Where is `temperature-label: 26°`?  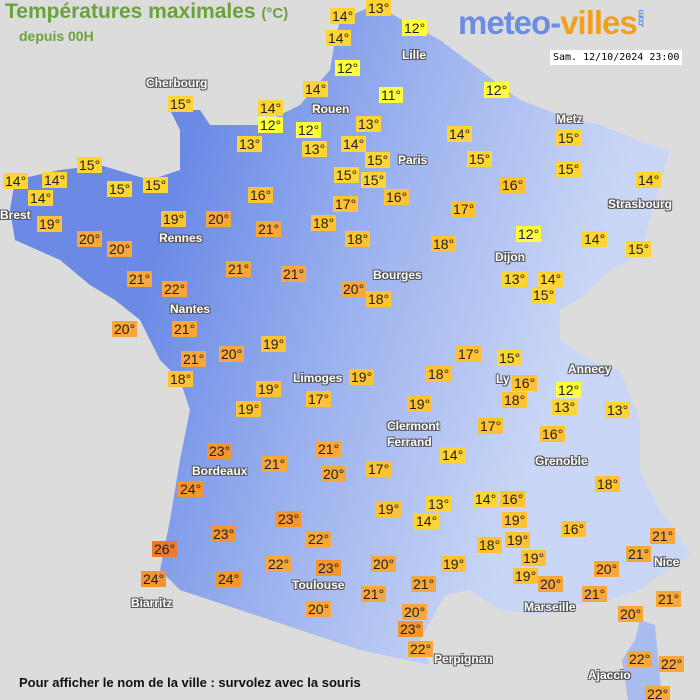 temperature-label: 26° is located at coordinates (165, 549).